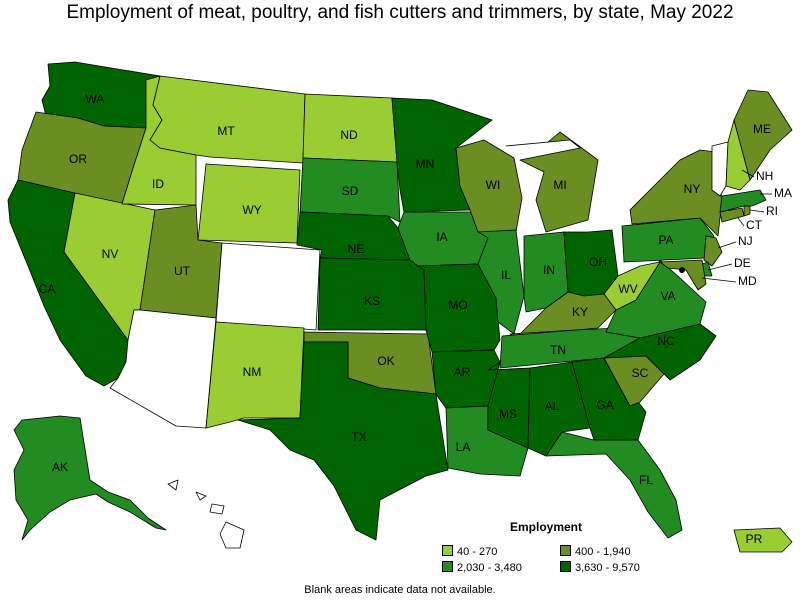  Describe the element at coordinates (47, 289) in the screenshot. I see `state-label-ca: CA` at that location.